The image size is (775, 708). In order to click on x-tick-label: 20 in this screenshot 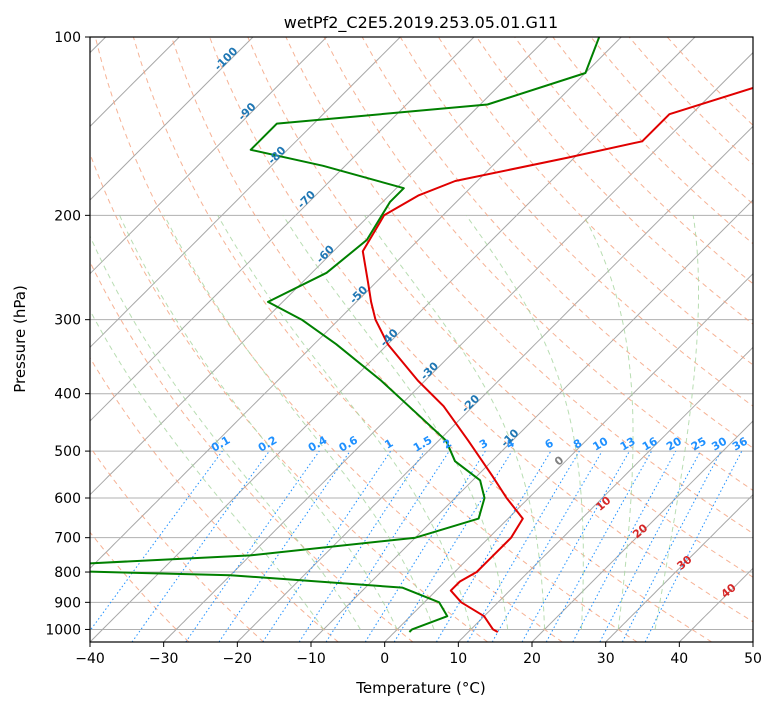, I will do `click(532, 659)`.